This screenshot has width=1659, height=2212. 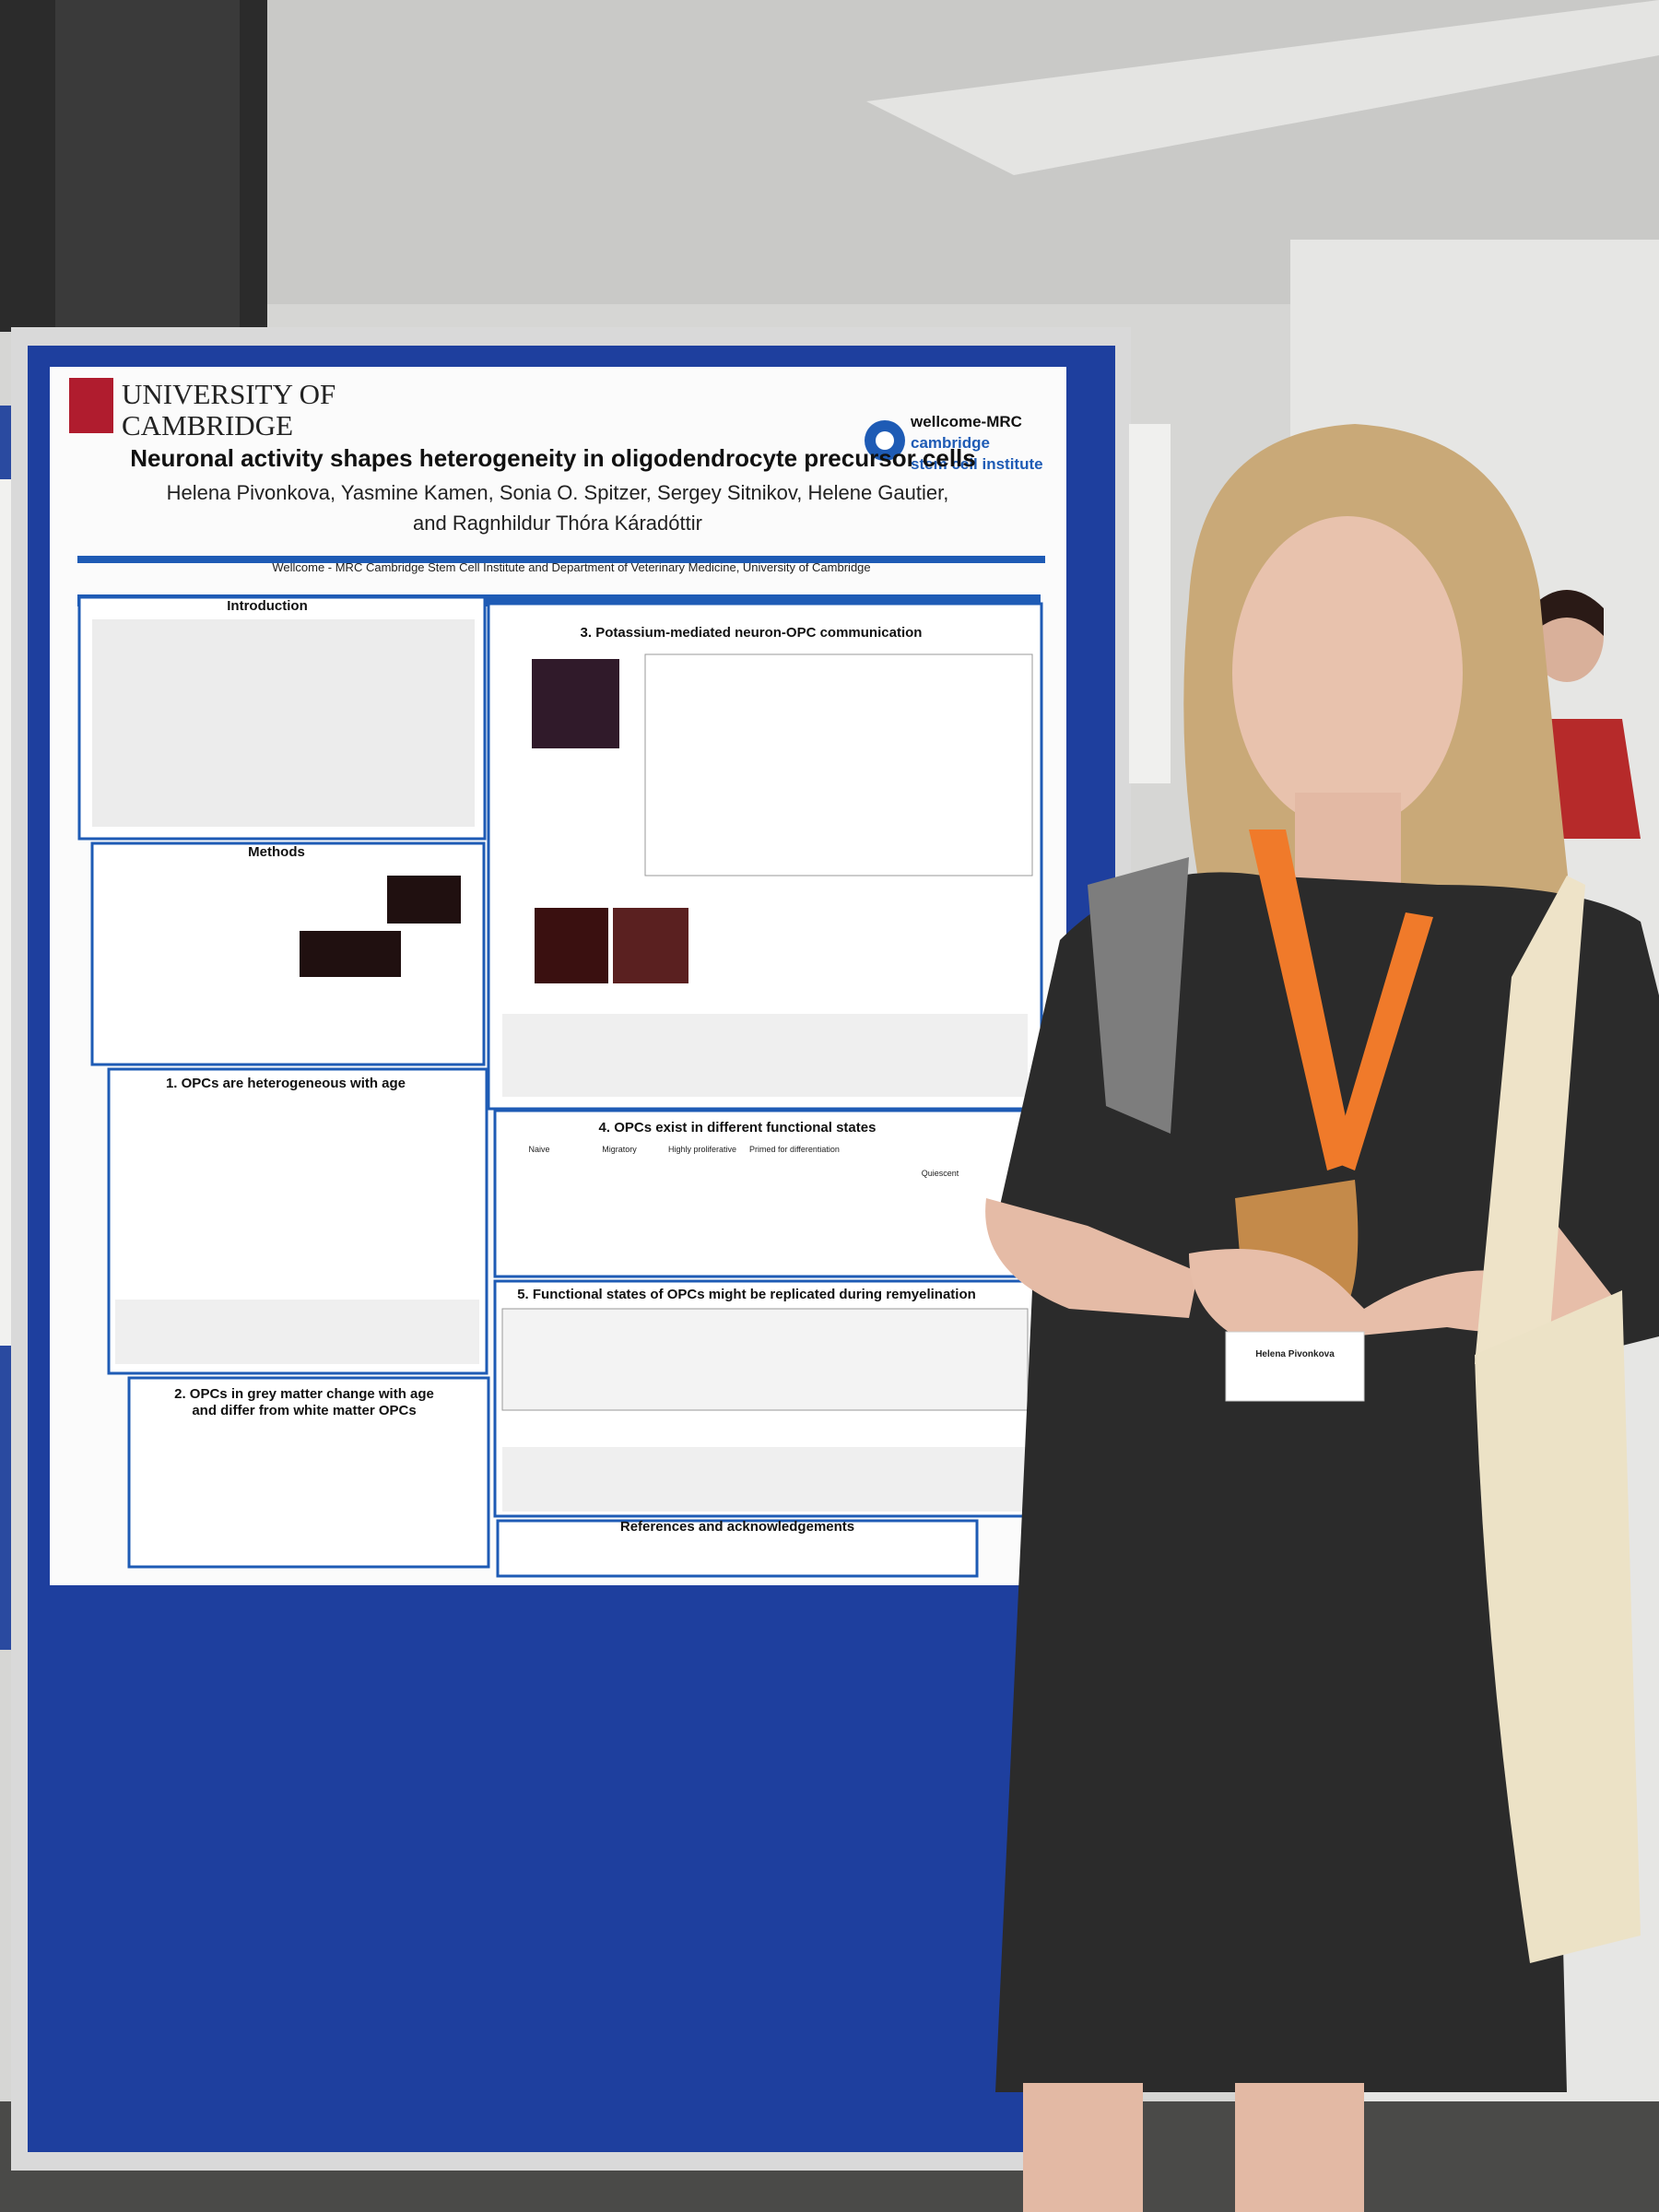 I want to click on rule, so click(x=561, y=559).